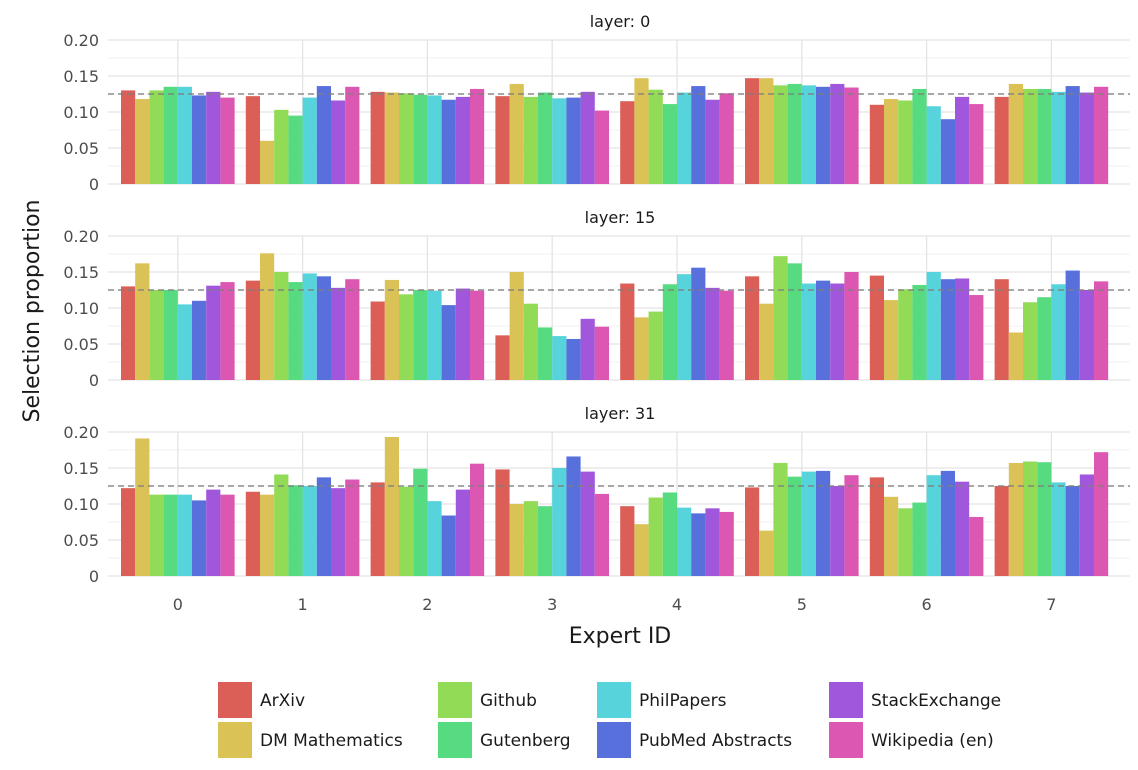 This screenshot has width=1138, height=770. Describe the element at coordinates (552, 604) in the screenshot. I see `x-tick-label: 3` at that location.